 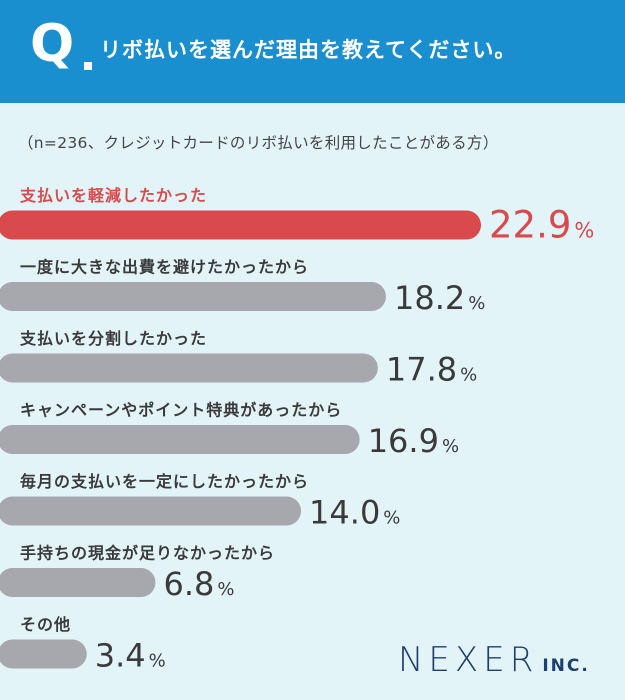 What do you see at coordinates (52, 44) in the screenshot?
I see `q-mark: Q` at bounding box center [52, 44].